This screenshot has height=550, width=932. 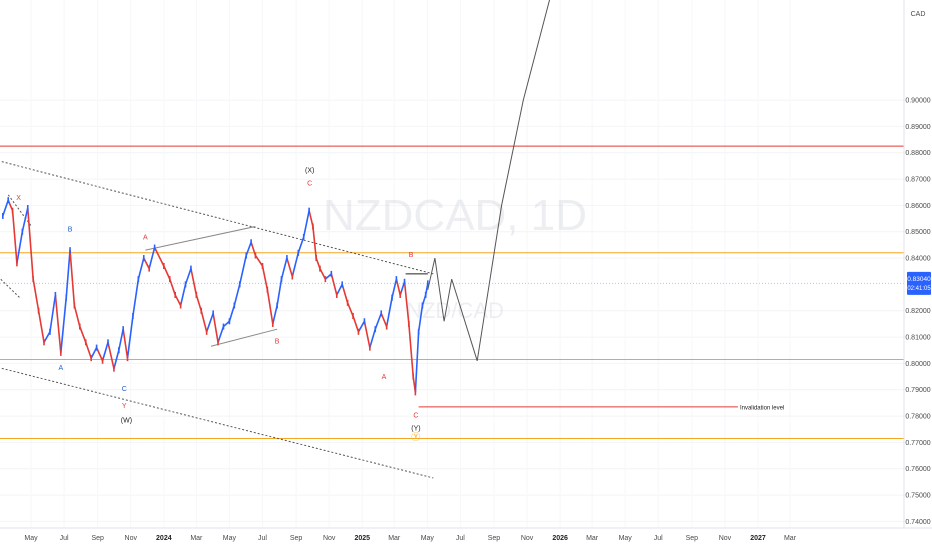 I want to click on projection-path, so click(x=489, y=180).